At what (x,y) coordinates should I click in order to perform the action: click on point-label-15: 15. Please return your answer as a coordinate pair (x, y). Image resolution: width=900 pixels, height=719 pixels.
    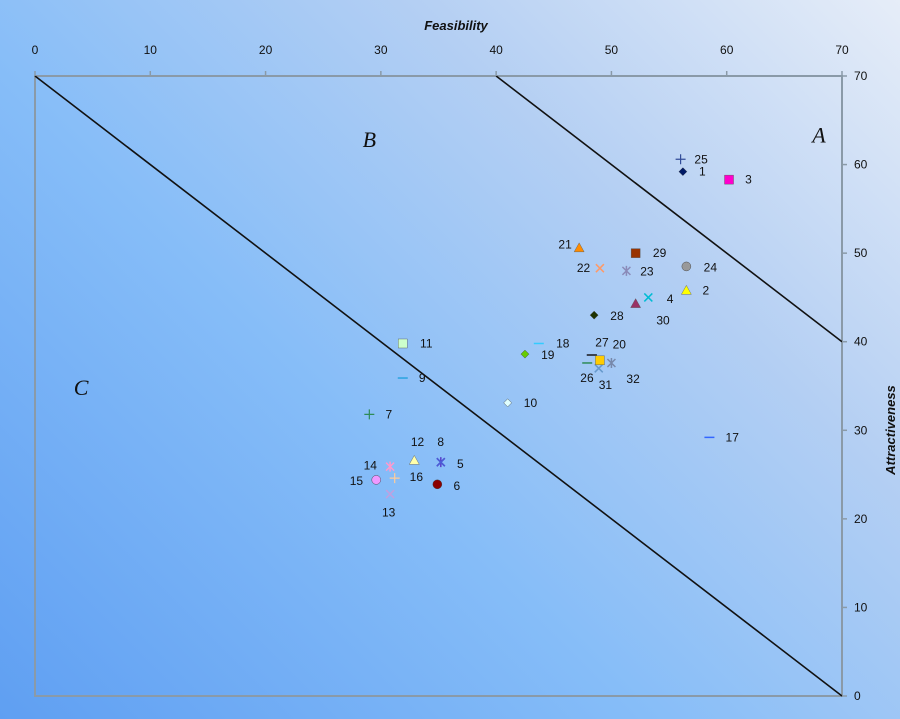
    Looking at the image, I should click on (357, 481).